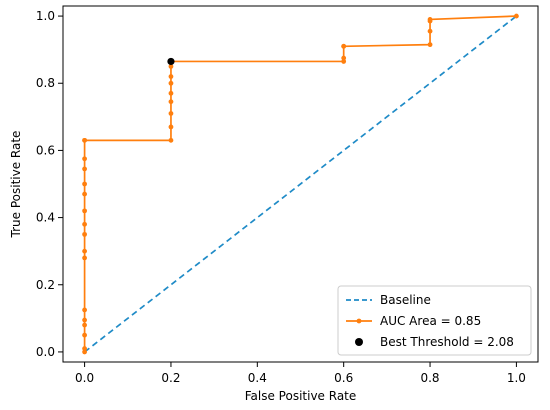 This screenshot has width=550, height=410. Describe the element at coordinates (359, 342) in the screenshot. I see `legend-best-threshold-marker` at that location.